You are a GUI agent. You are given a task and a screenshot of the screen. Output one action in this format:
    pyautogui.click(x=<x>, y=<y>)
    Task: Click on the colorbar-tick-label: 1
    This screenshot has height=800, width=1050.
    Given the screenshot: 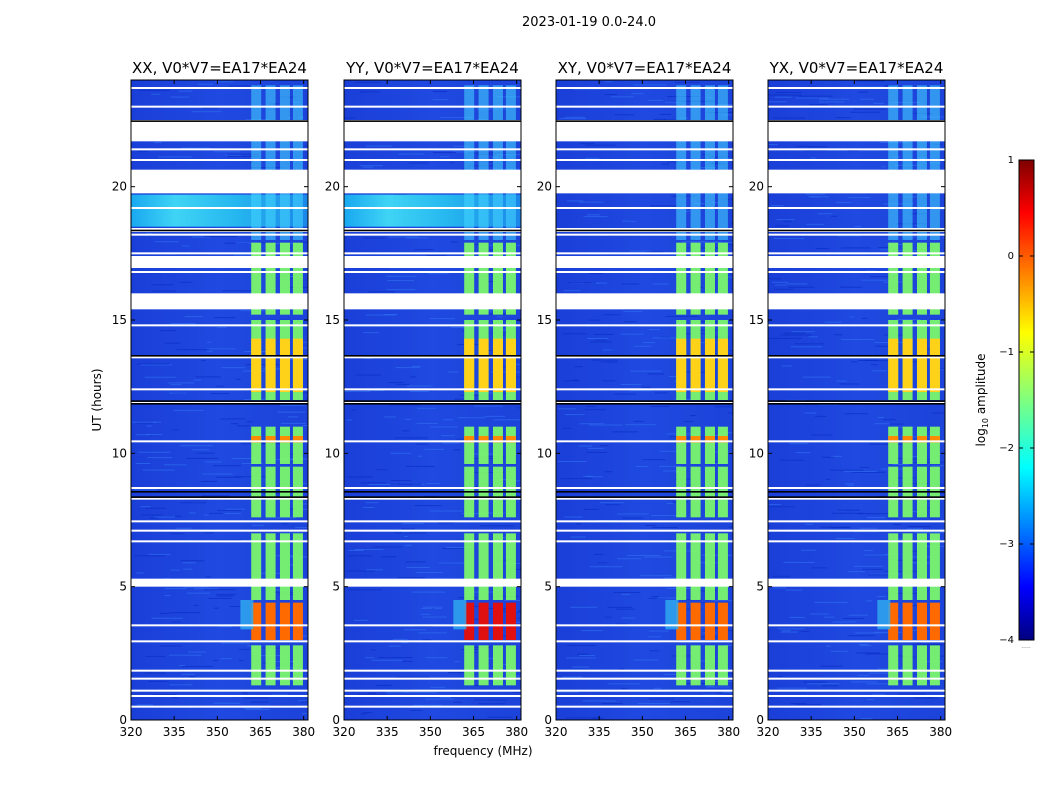 What is the action you would take?
    pyautogui.click(x=1011, y=160)
    